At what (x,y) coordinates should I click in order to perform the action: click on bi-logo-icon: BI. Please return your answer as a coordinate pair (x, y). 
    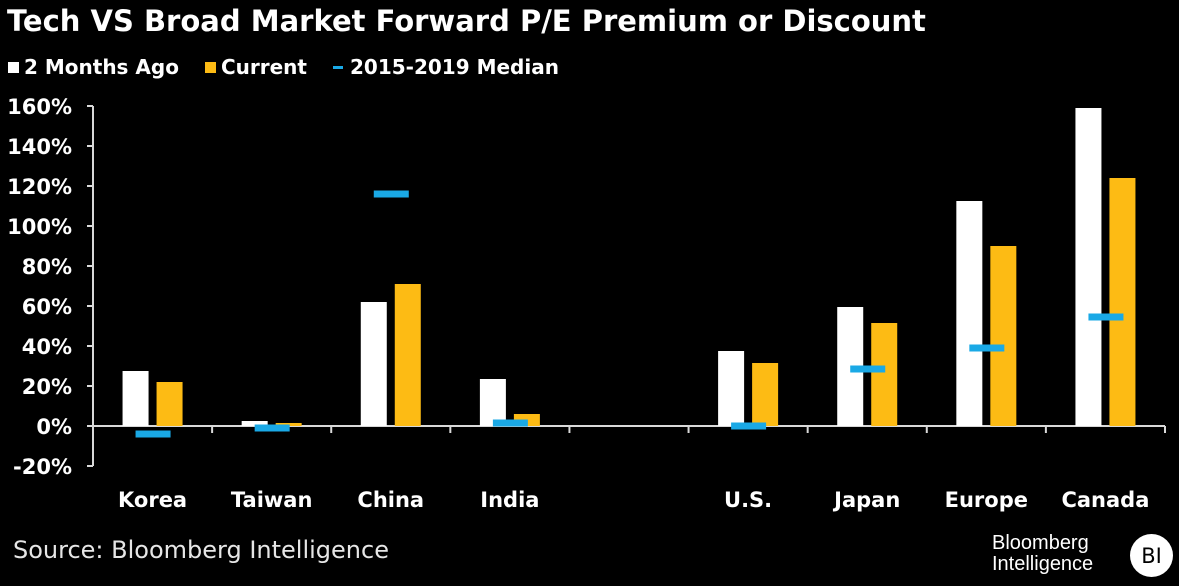
    Looking at the image, I should click on (1151, 555).